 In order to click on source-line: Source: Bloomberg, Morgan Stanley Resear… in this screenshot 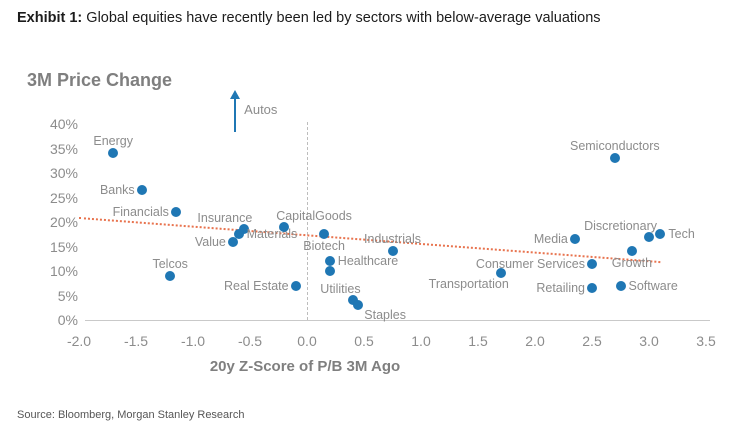, I will do `click(131, 415)`.